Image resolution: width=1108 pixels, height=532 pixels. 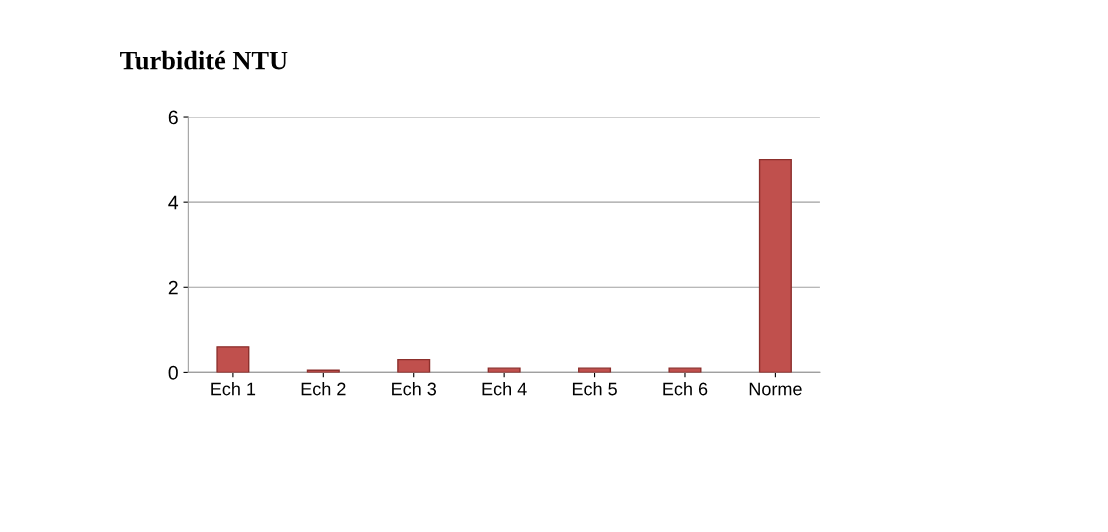 What do you see at coordinates (204, 60) in the screenshot?
I see `chart-title: Turbidité NTU` at bounding box center [204, 60].